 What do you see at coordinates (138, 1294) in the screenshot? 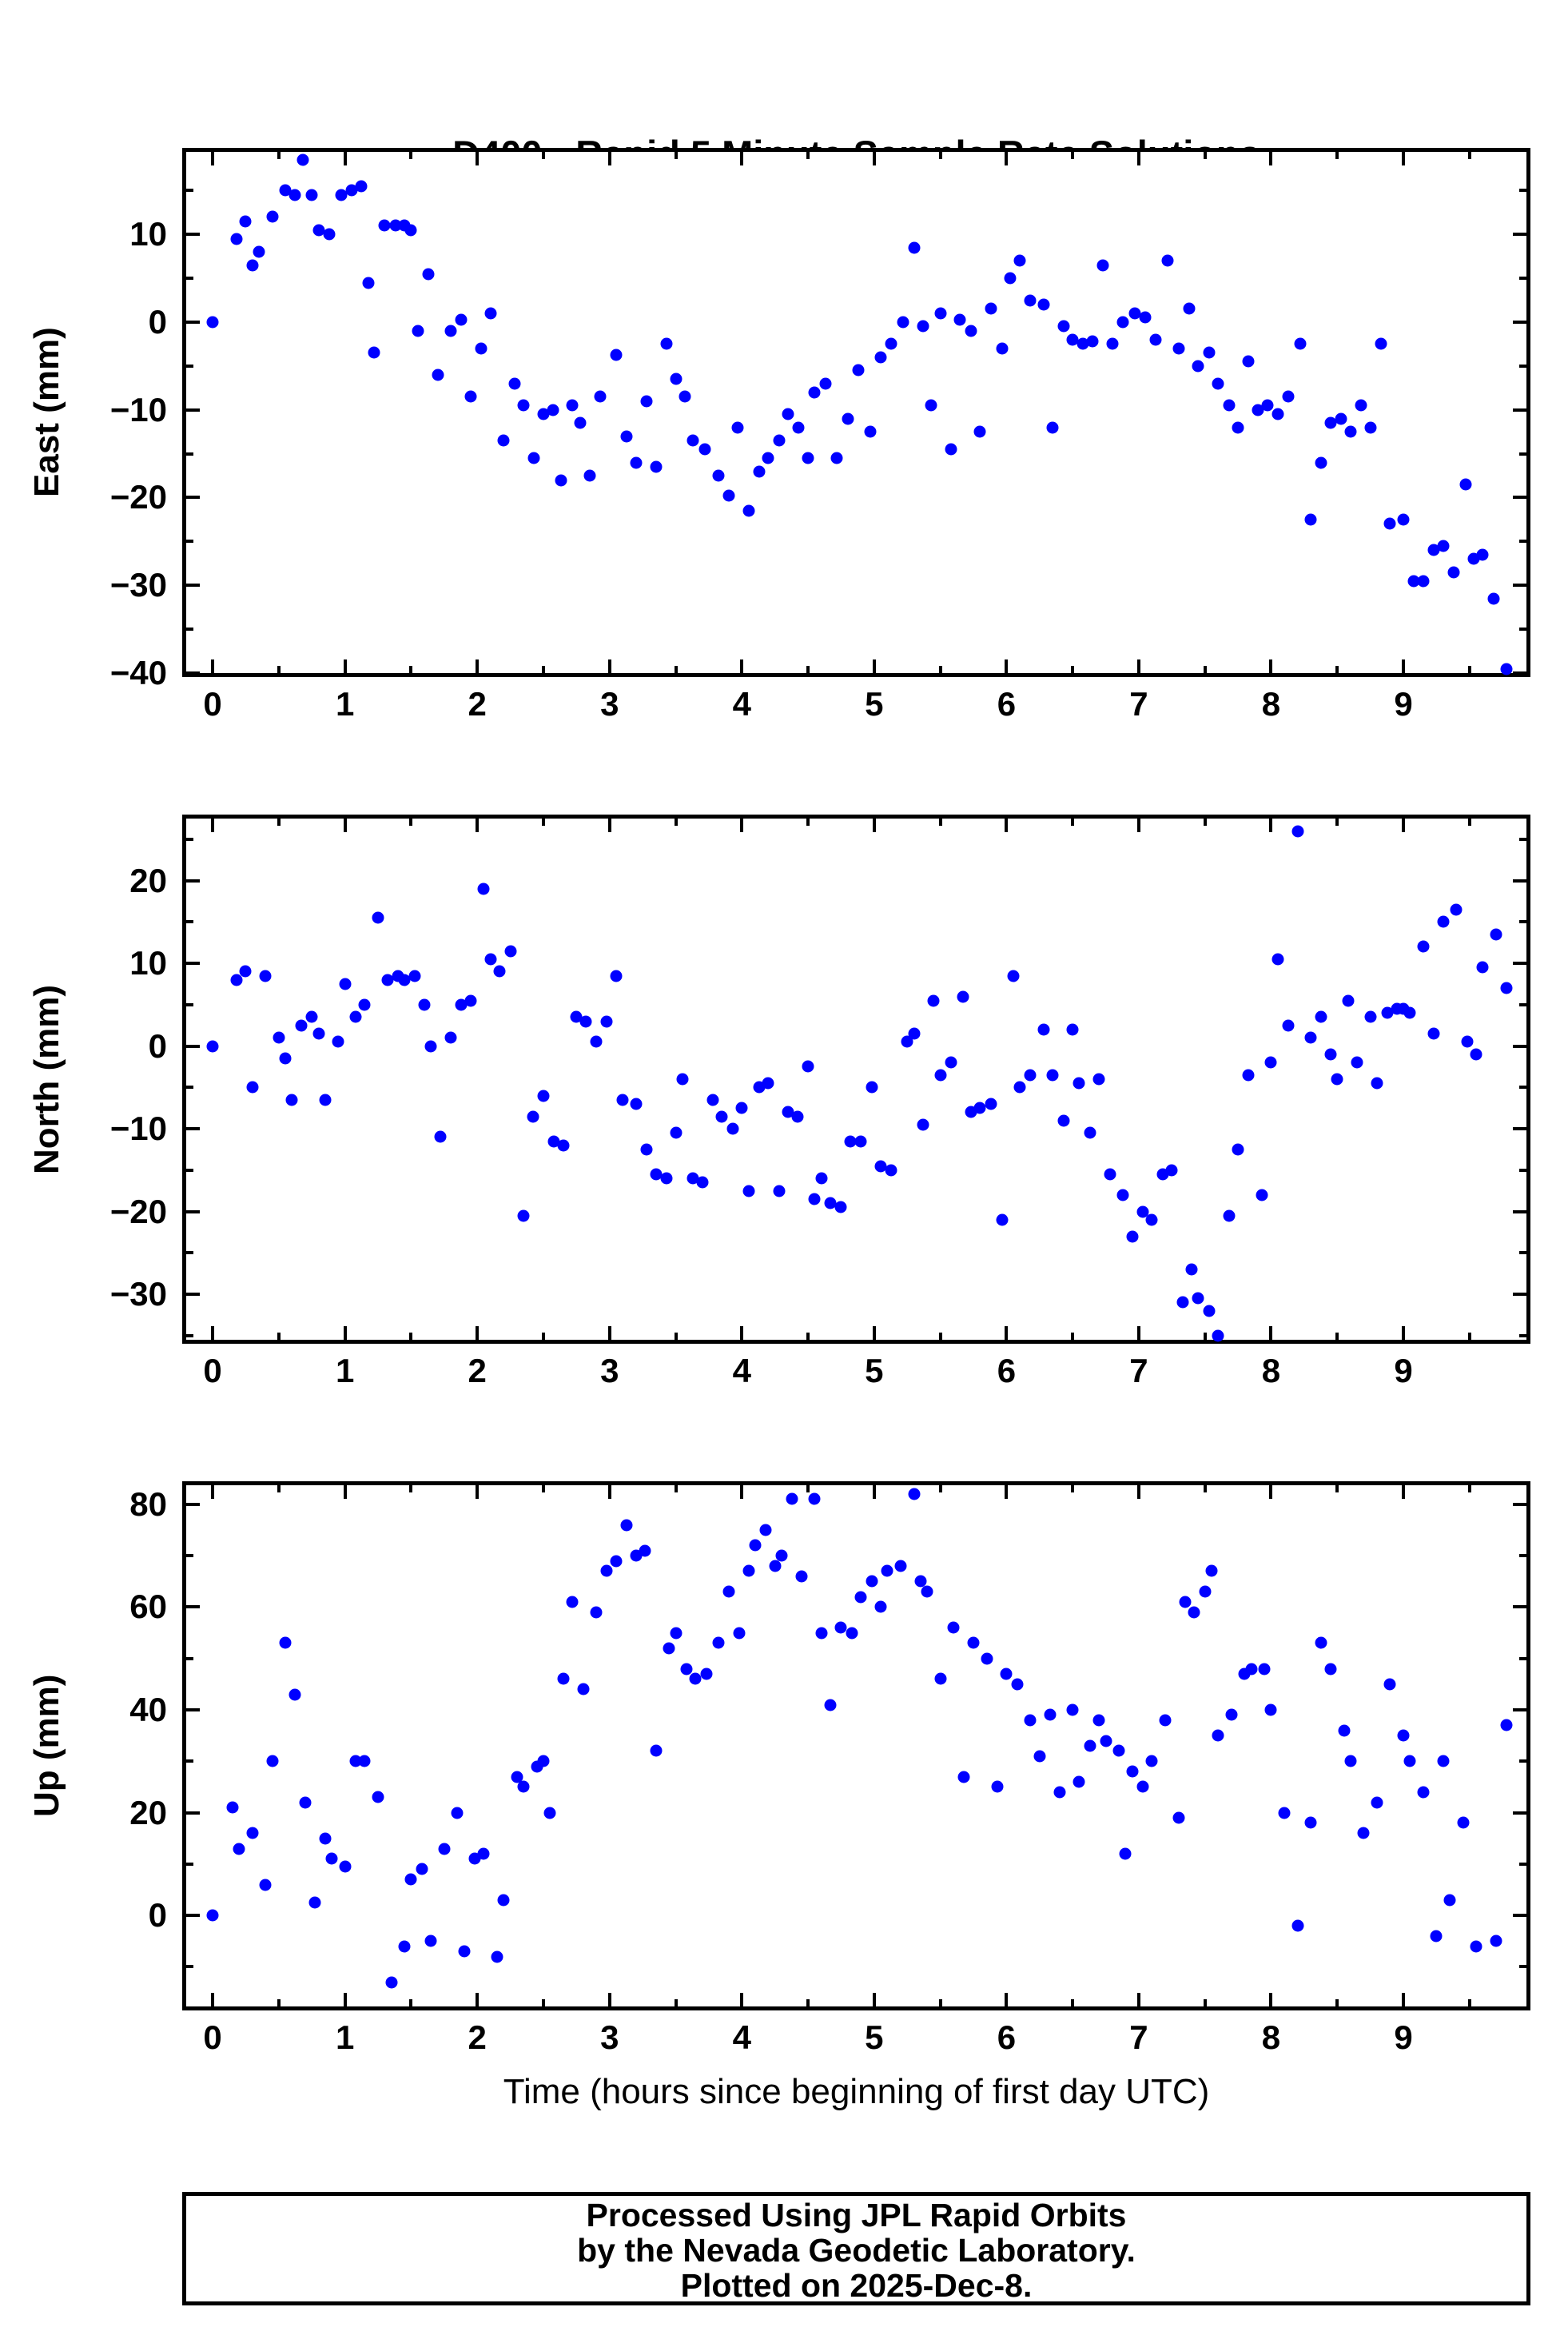
I see `y-tick-label: −30` at bounding box center [138, 1294].